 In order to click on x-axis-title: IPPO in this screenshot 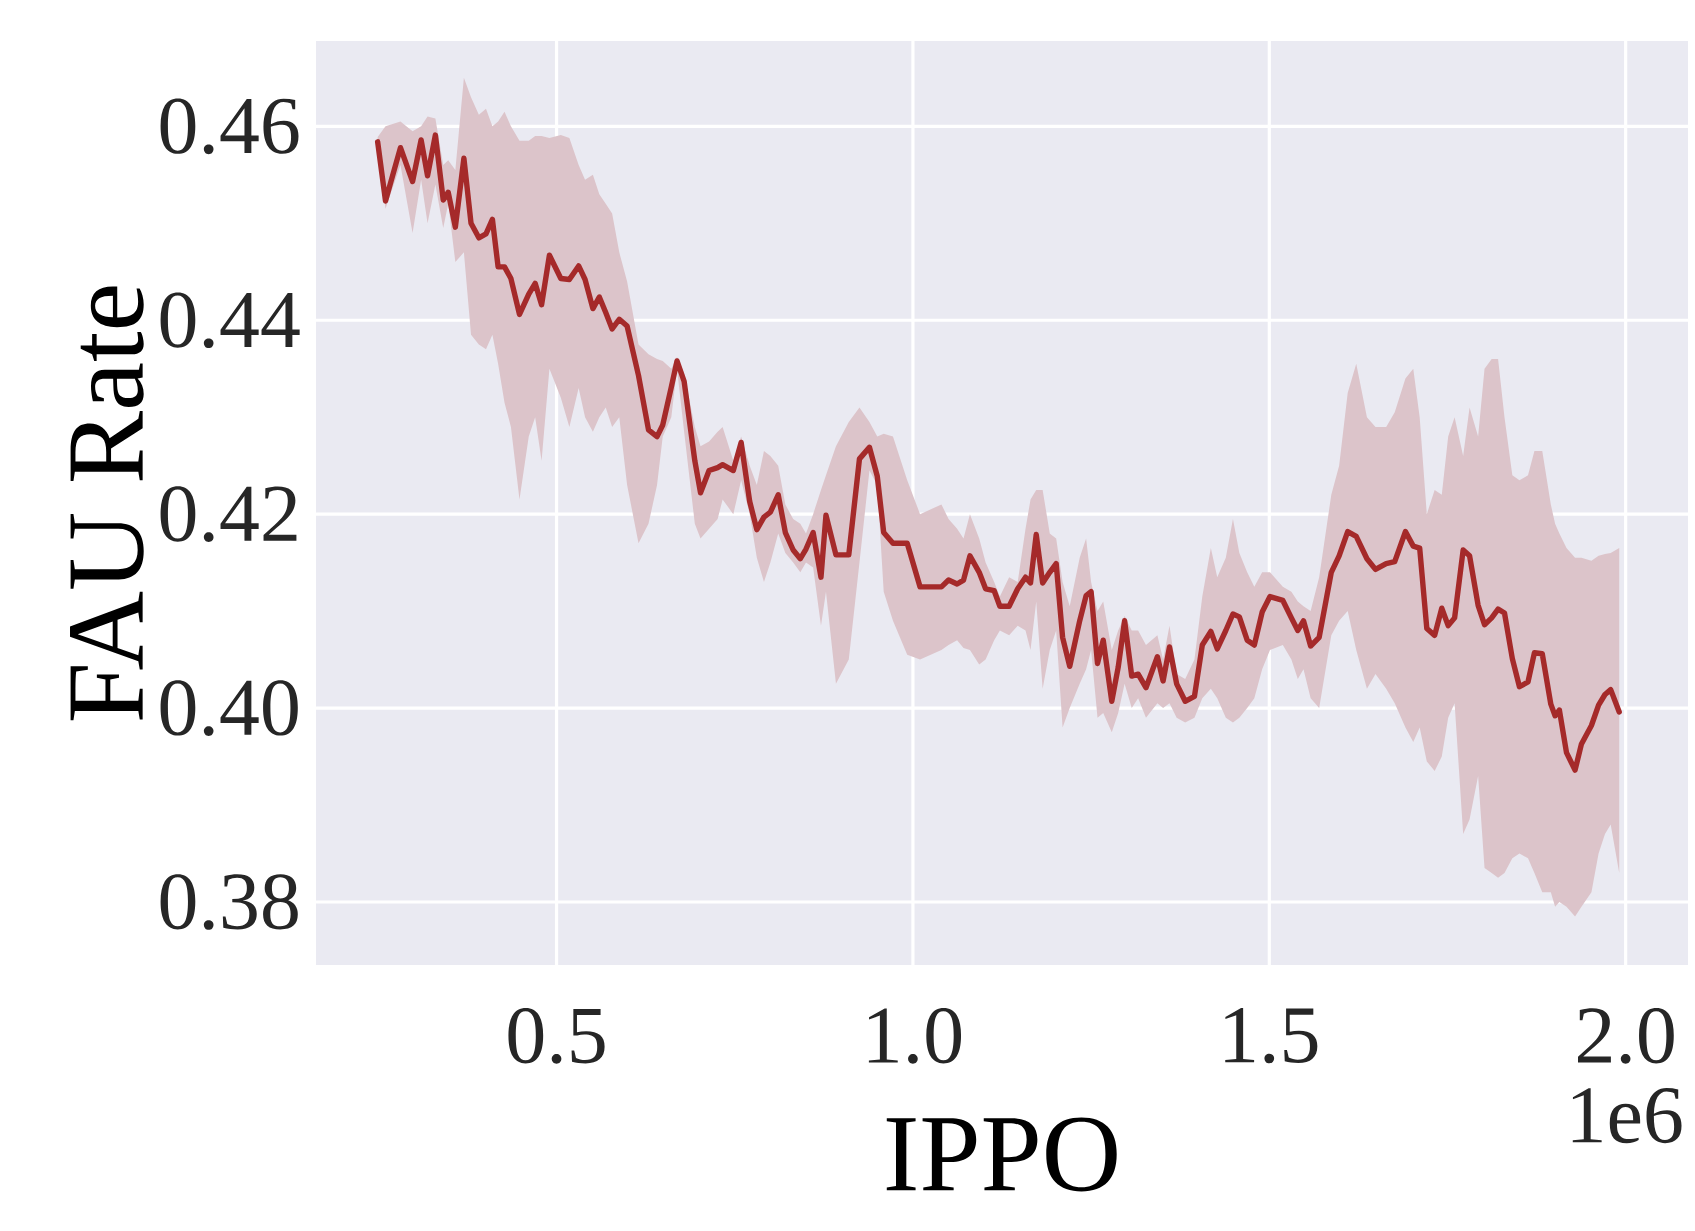, I will do `click(1001, 1154)`.